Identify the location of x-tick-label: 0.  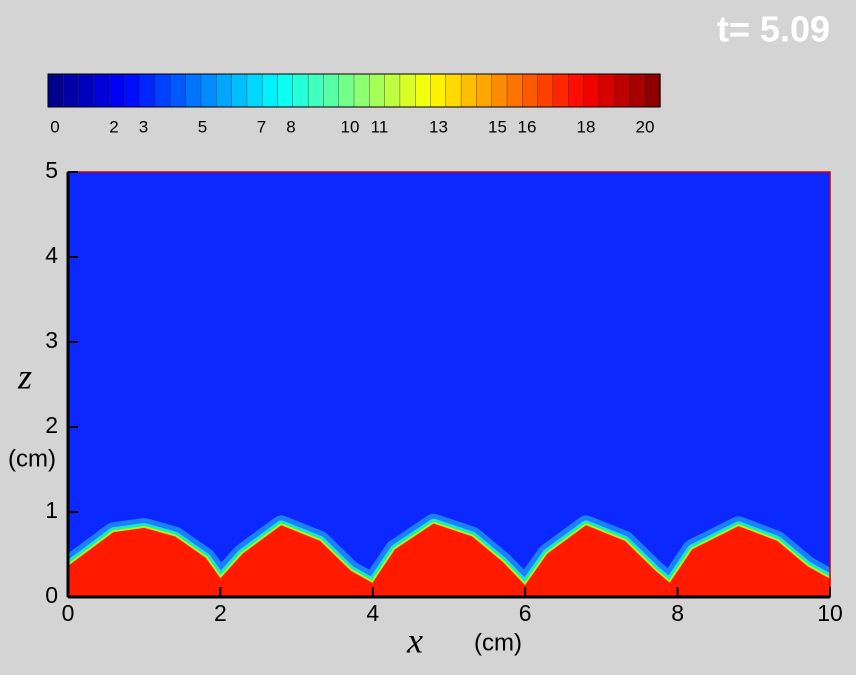
(68, 613).